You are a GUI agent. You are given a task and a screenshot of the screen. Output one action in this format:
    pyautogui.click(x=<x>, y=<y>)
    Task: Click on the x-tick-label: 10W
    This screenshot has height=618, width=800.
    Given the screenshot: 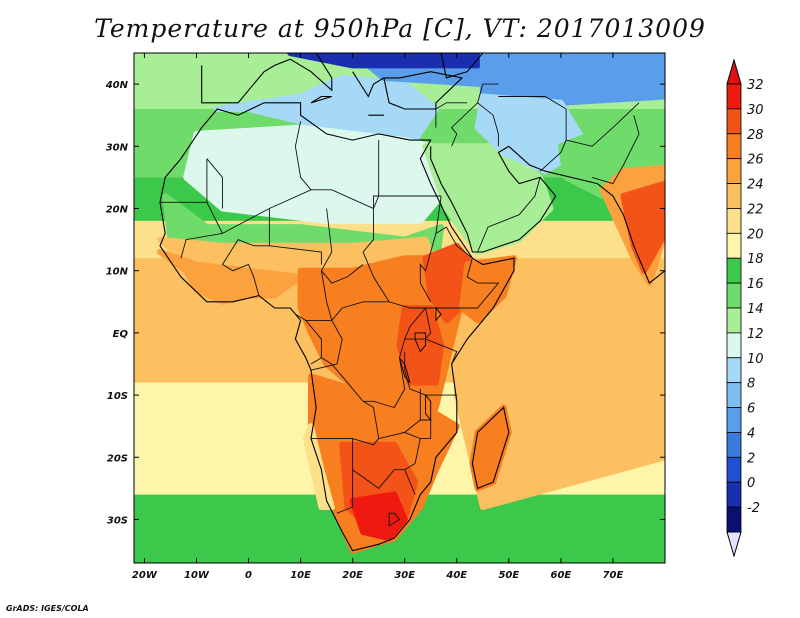 What is the action you would take?
    pyautogui.click(x=197, y=575)
    